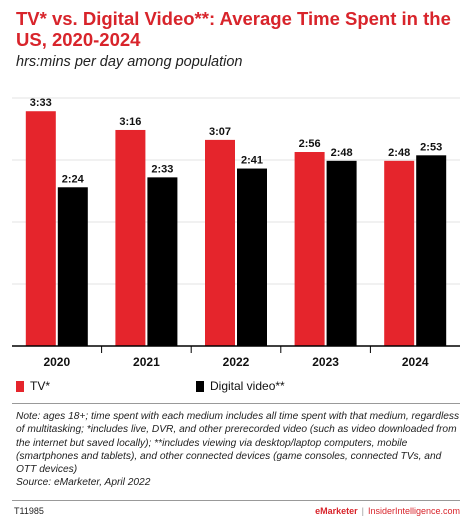  Describe the element at coordinates (431, 147) in the screenshot. I see `data-label: 2:53` at that location.